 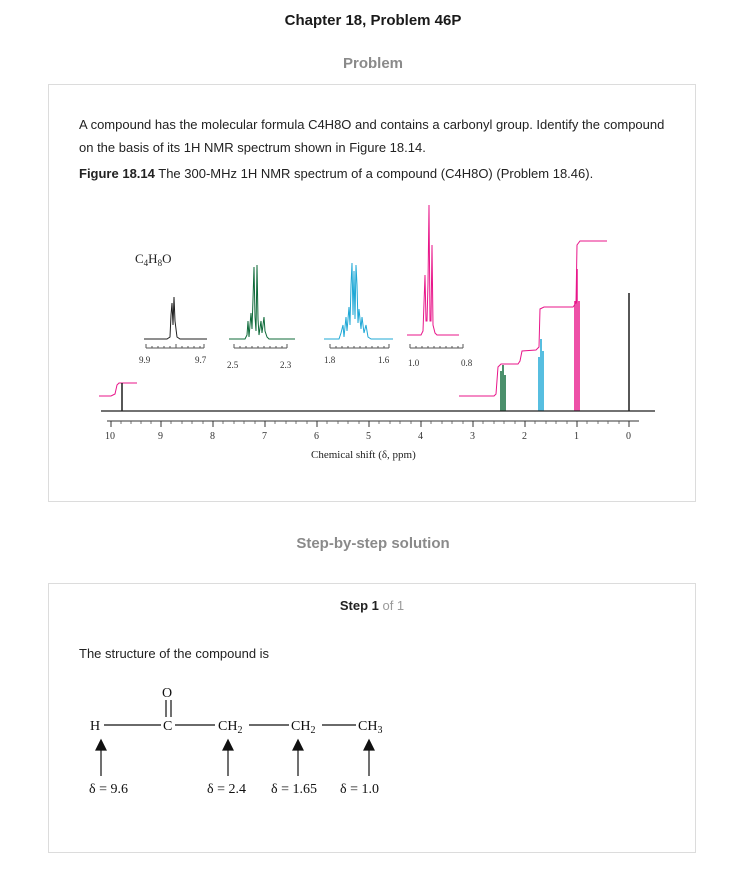 What do you see at coordinates (420, 436) in the screenshot?
I see `axis-tick-4: 4` at bounding box center [420, 436].